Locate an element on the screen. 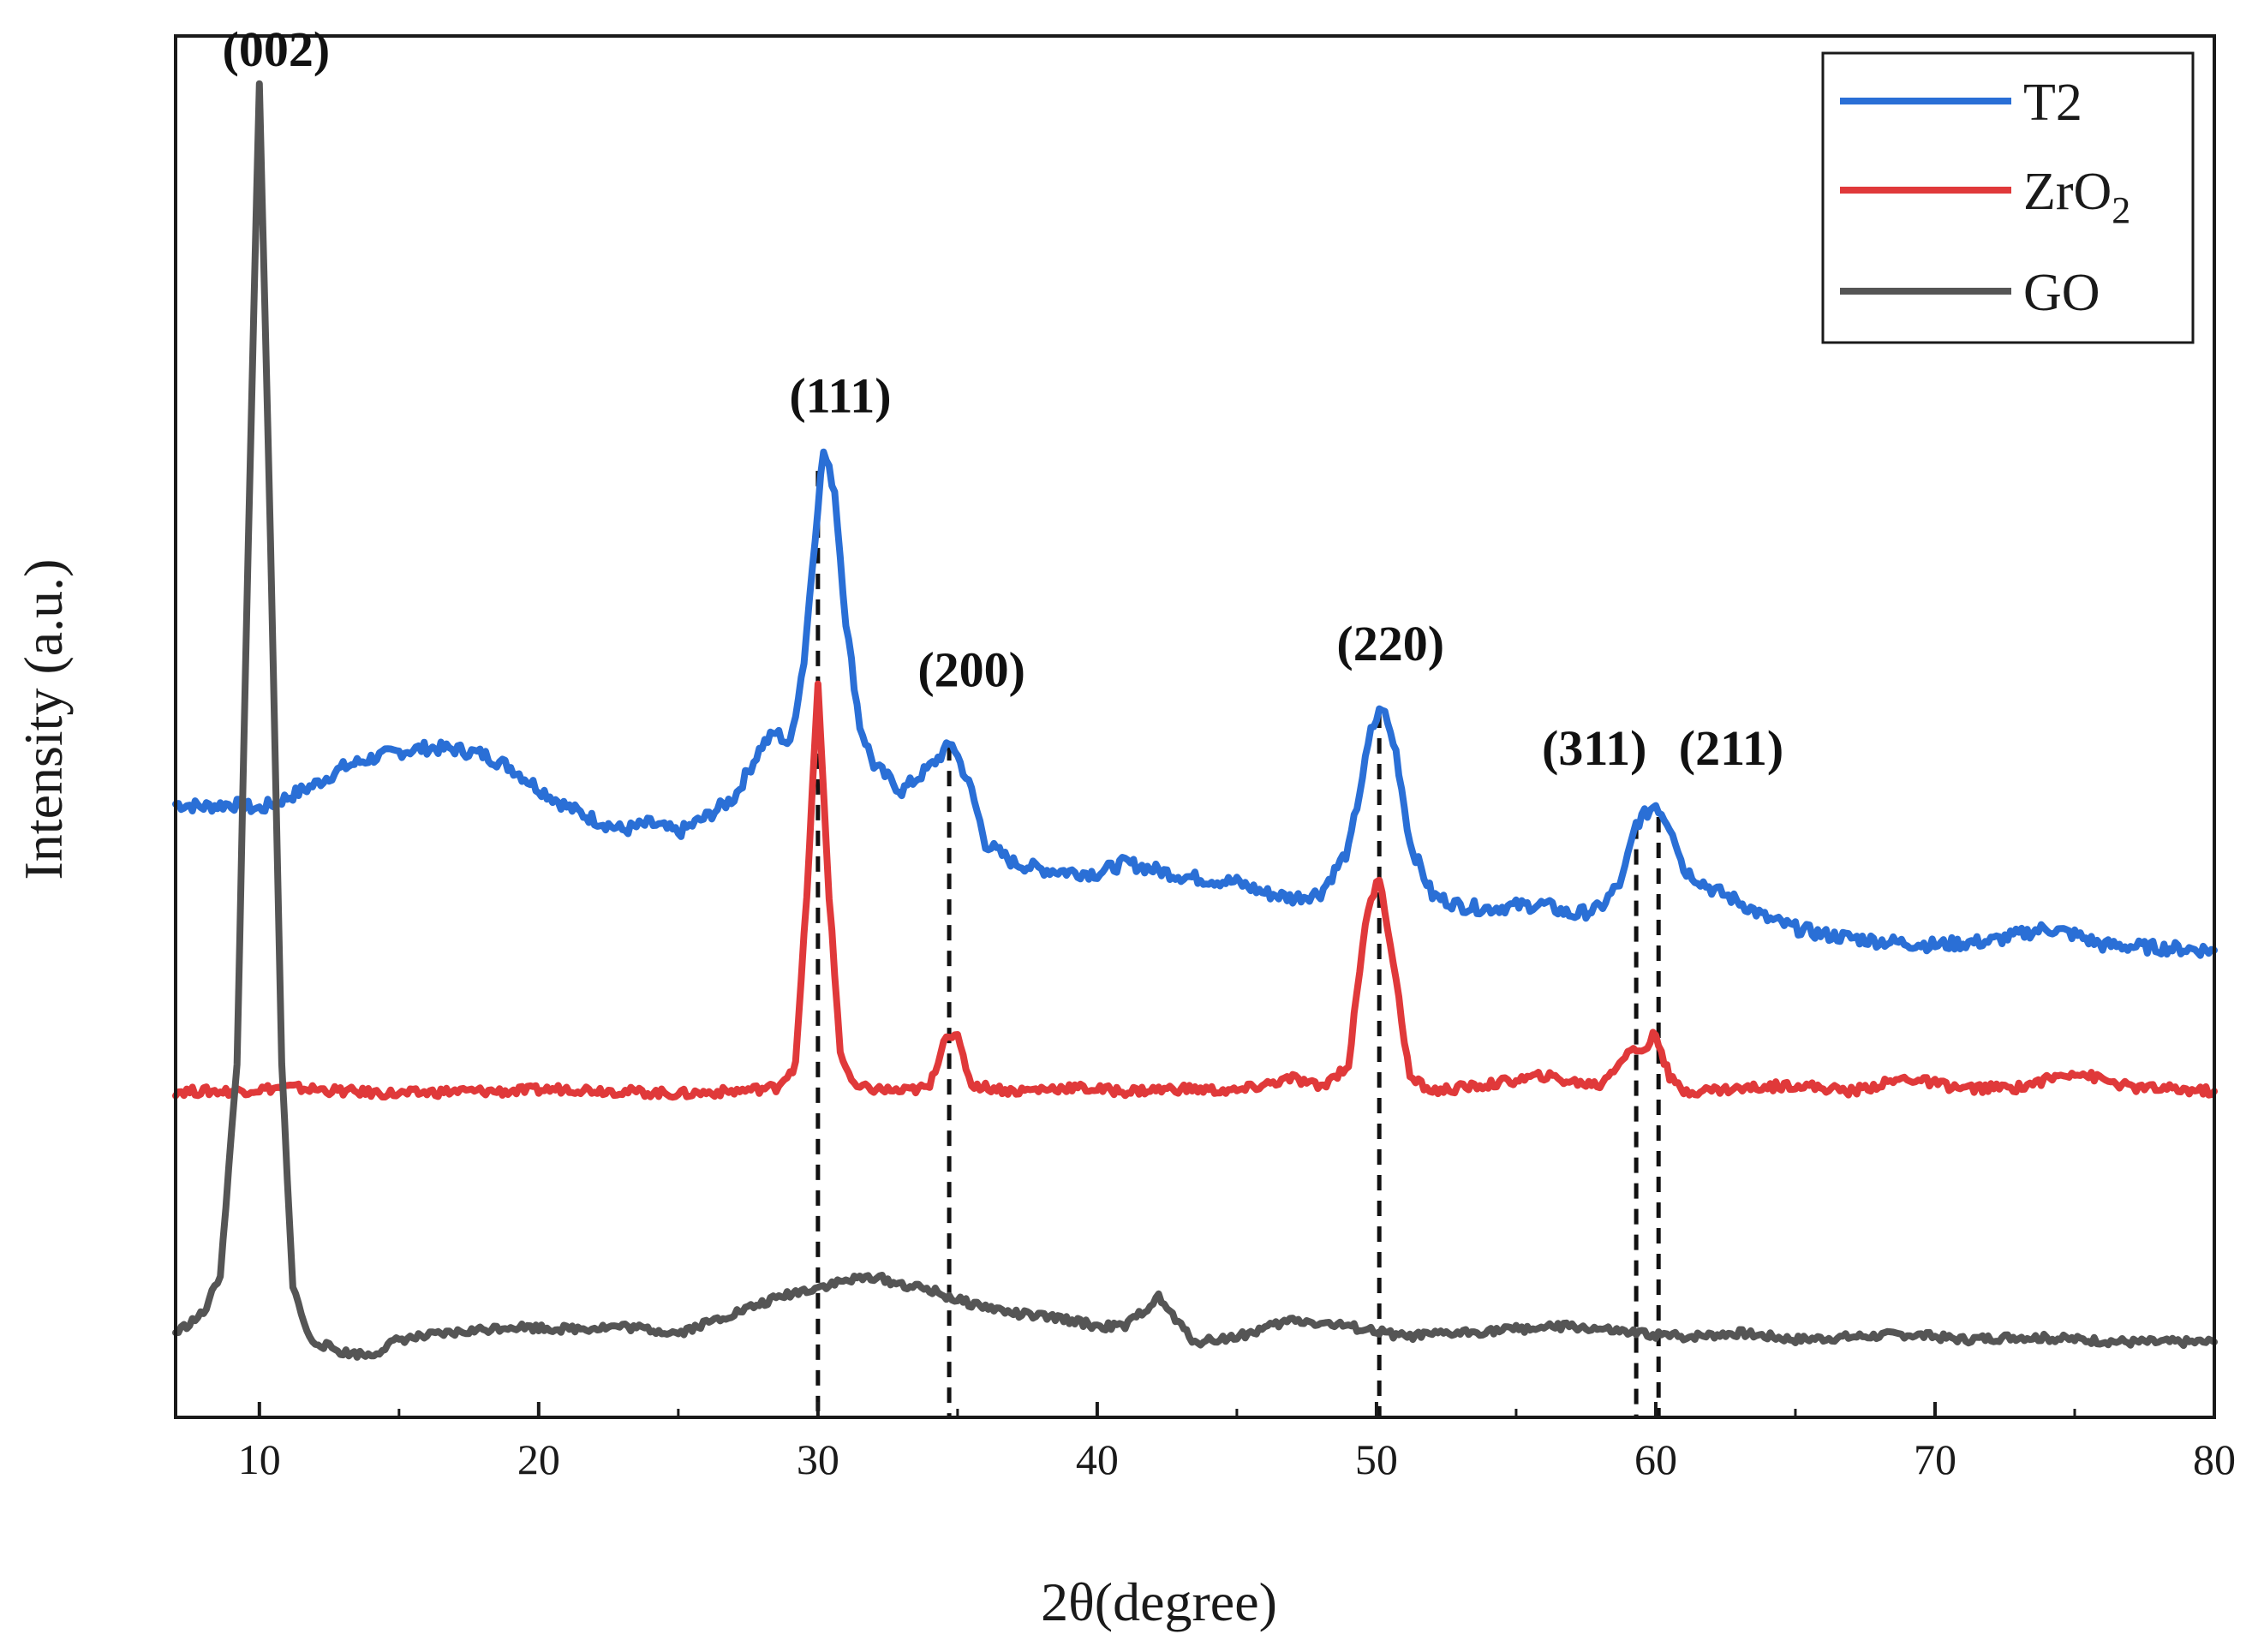 The width and height of the screenshot is (2264, 1652). legend-label-go: GO is located at coordinates (2061, 293).